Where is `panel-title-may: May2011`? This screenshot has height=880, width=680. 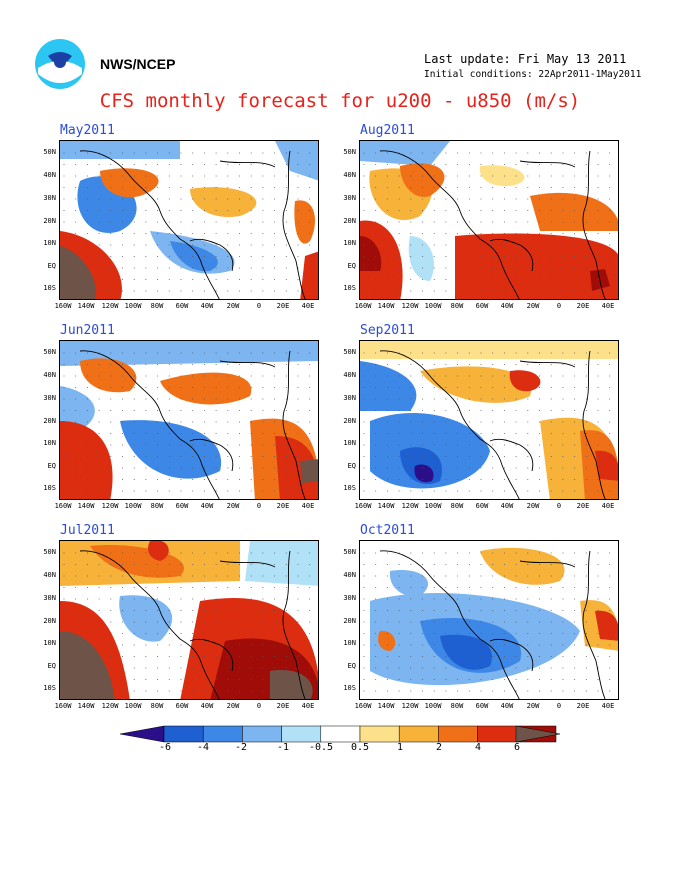 panel-title-may: May2011 is located at coordinates (87, 130).